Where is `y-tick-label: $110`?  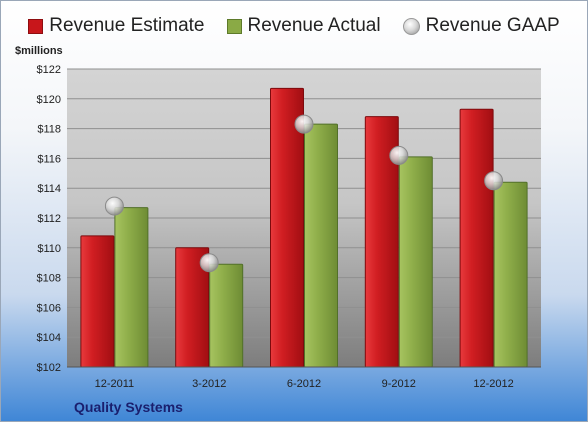
y-tick-label: $110 is located at coordinates (49, 249).